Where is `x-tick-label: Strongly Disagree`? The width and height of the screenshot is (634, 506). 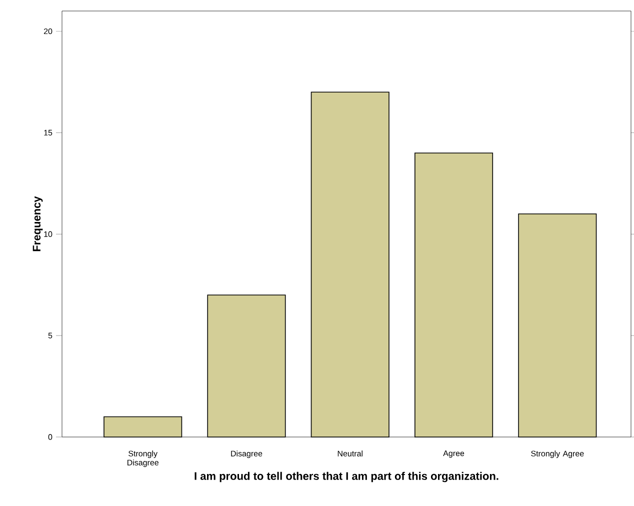
x-tick-label: Strongly Disagree is located at coordinates (142, 458).